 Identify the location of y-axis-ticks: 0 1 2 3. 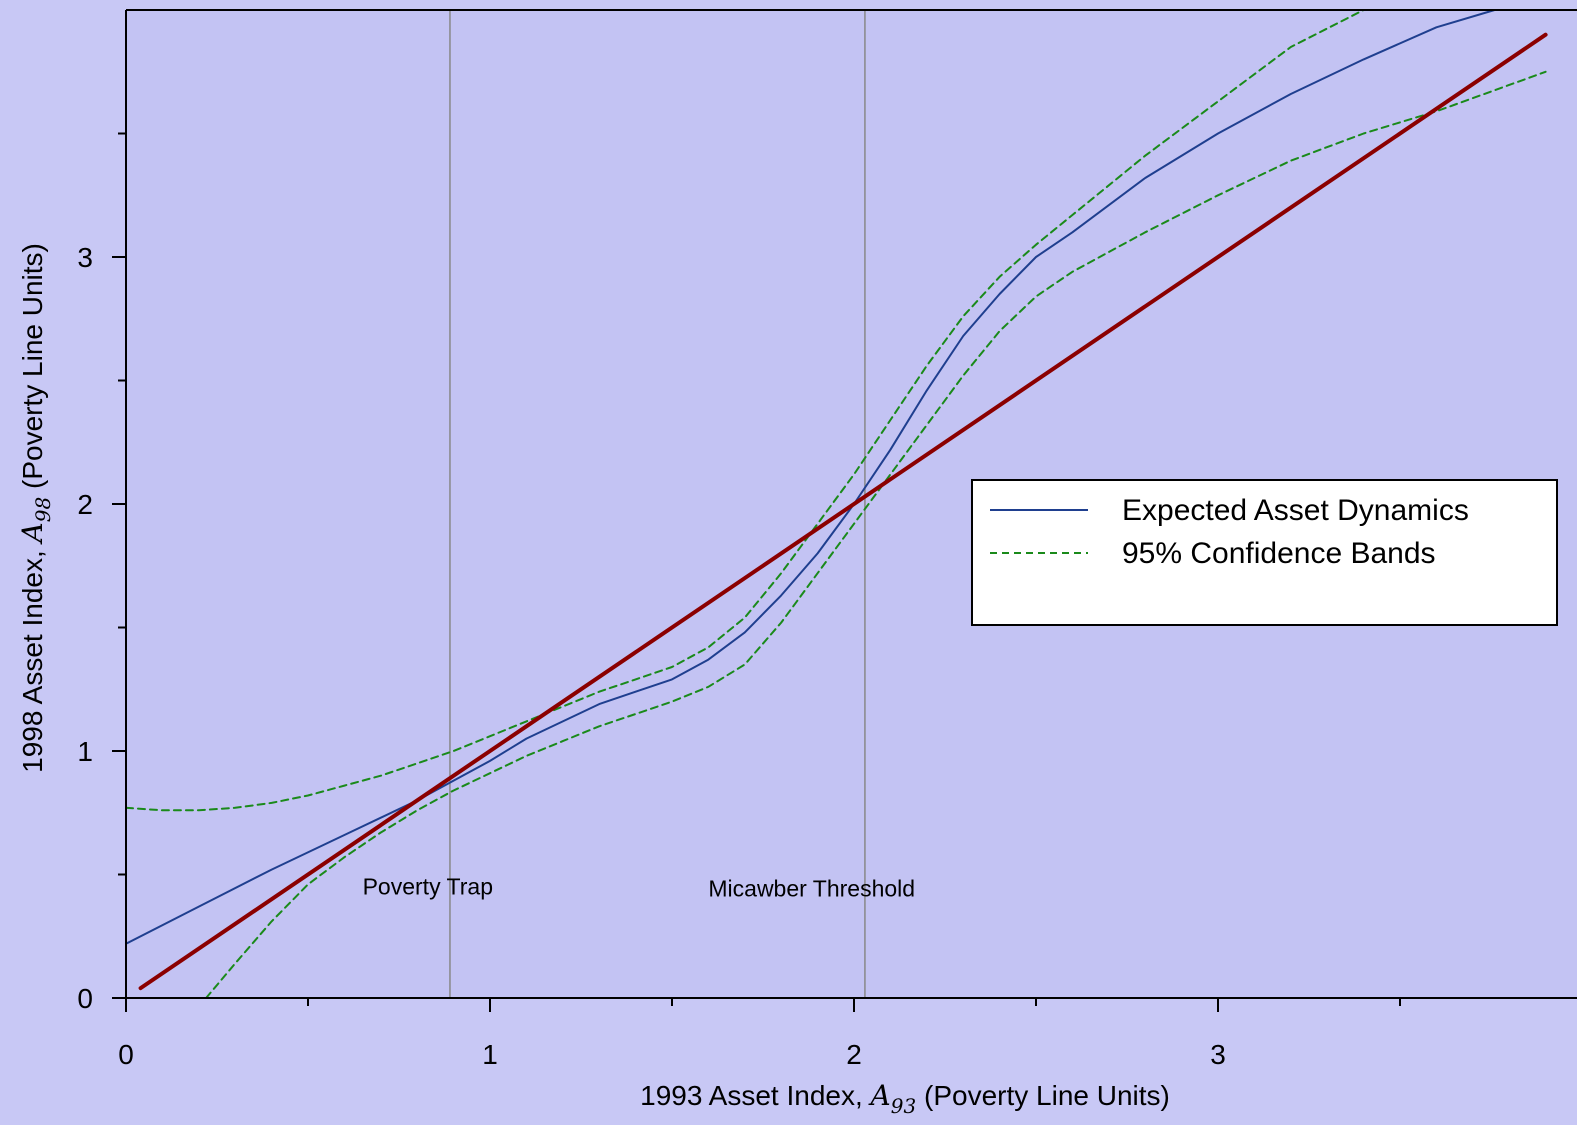
(101, 574).